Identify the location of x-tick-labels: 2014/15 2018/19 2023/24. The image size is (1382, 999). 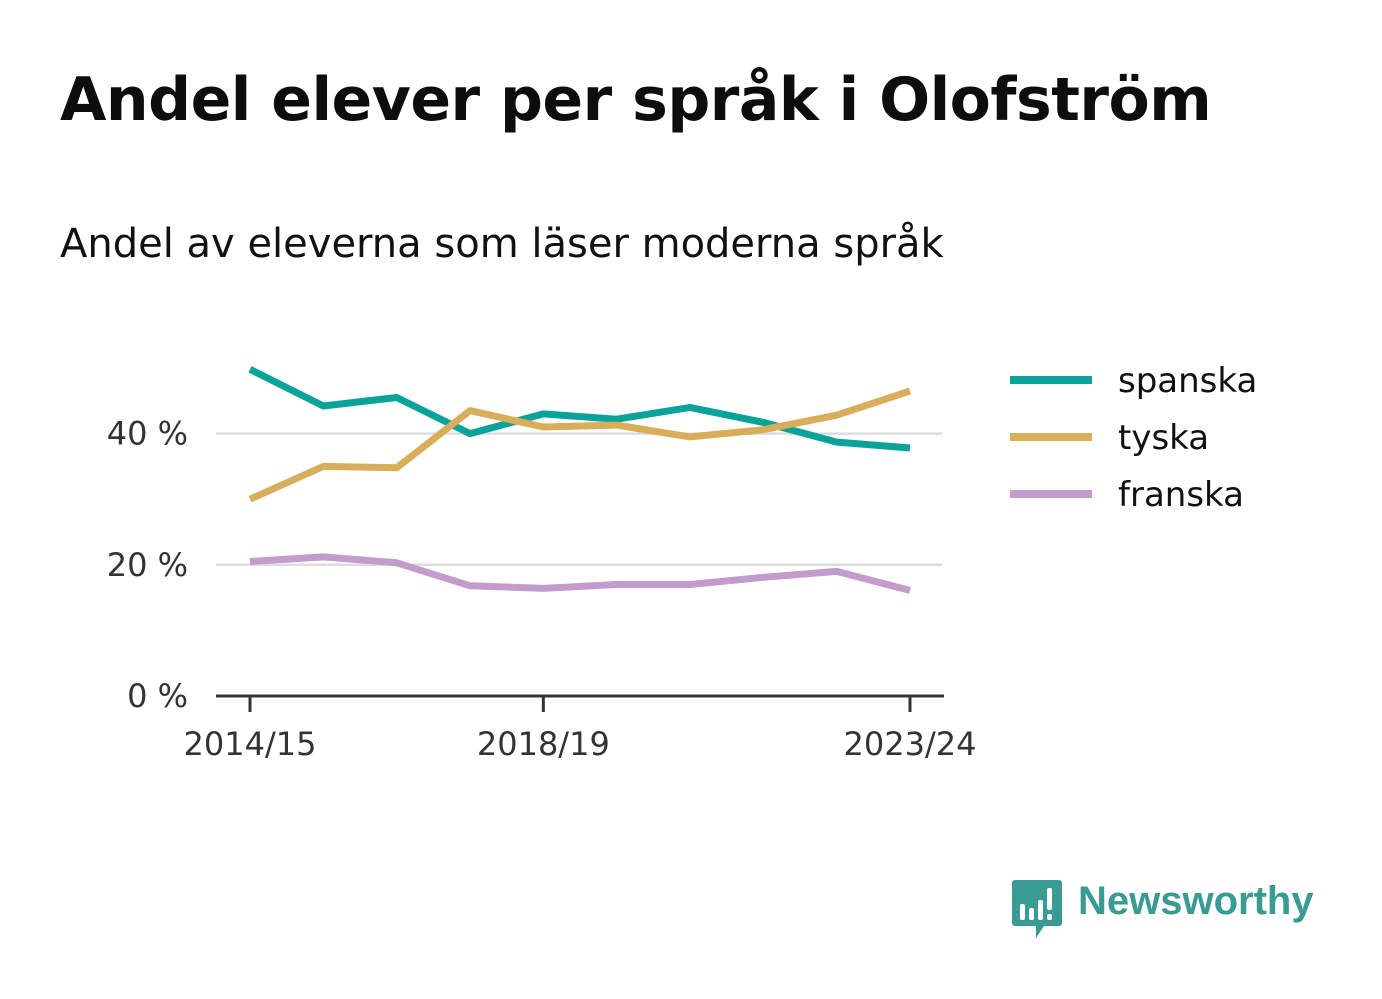
(580, 744).